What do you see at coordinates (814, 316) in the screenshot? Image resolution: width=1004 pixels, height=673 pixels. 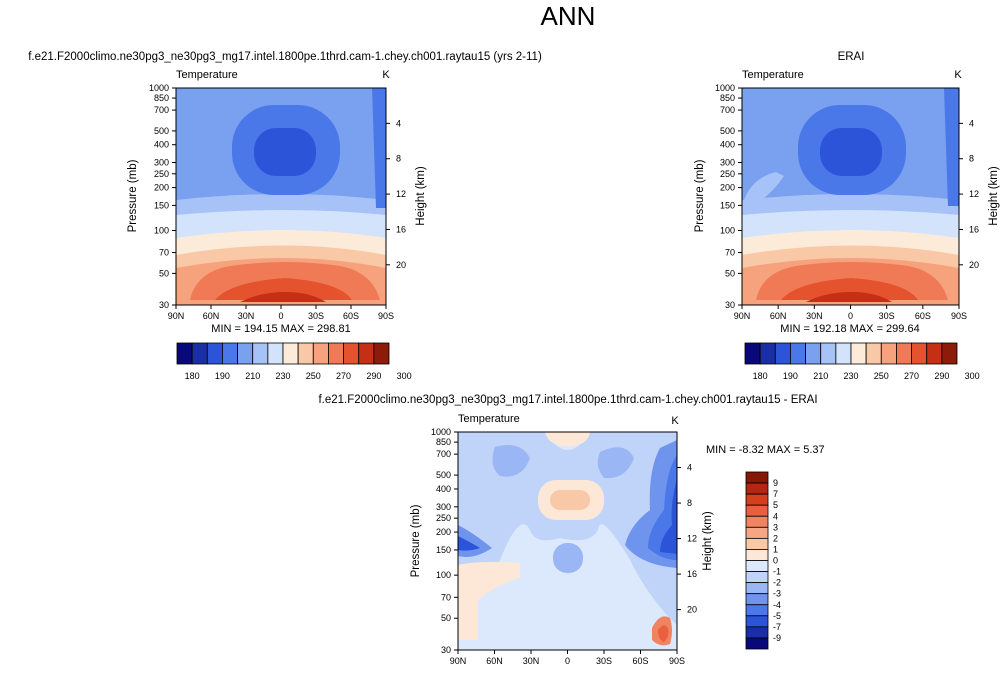 I see `panel-erai-xtick-label: 30N` at bounding box center [814, 316].